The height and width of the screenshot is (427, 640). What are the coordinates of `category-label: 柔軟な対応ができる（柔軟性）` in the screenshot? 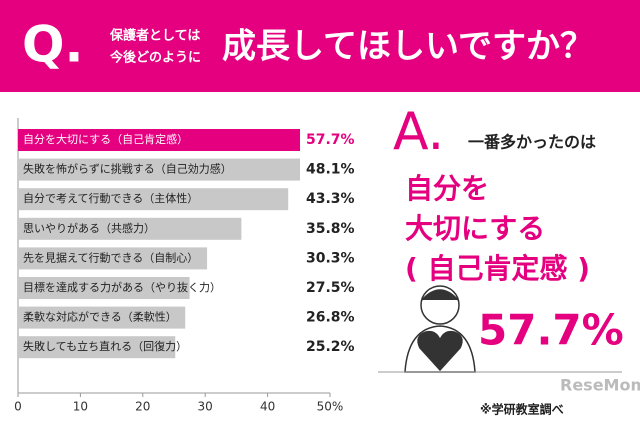 It's located at (100, 317).